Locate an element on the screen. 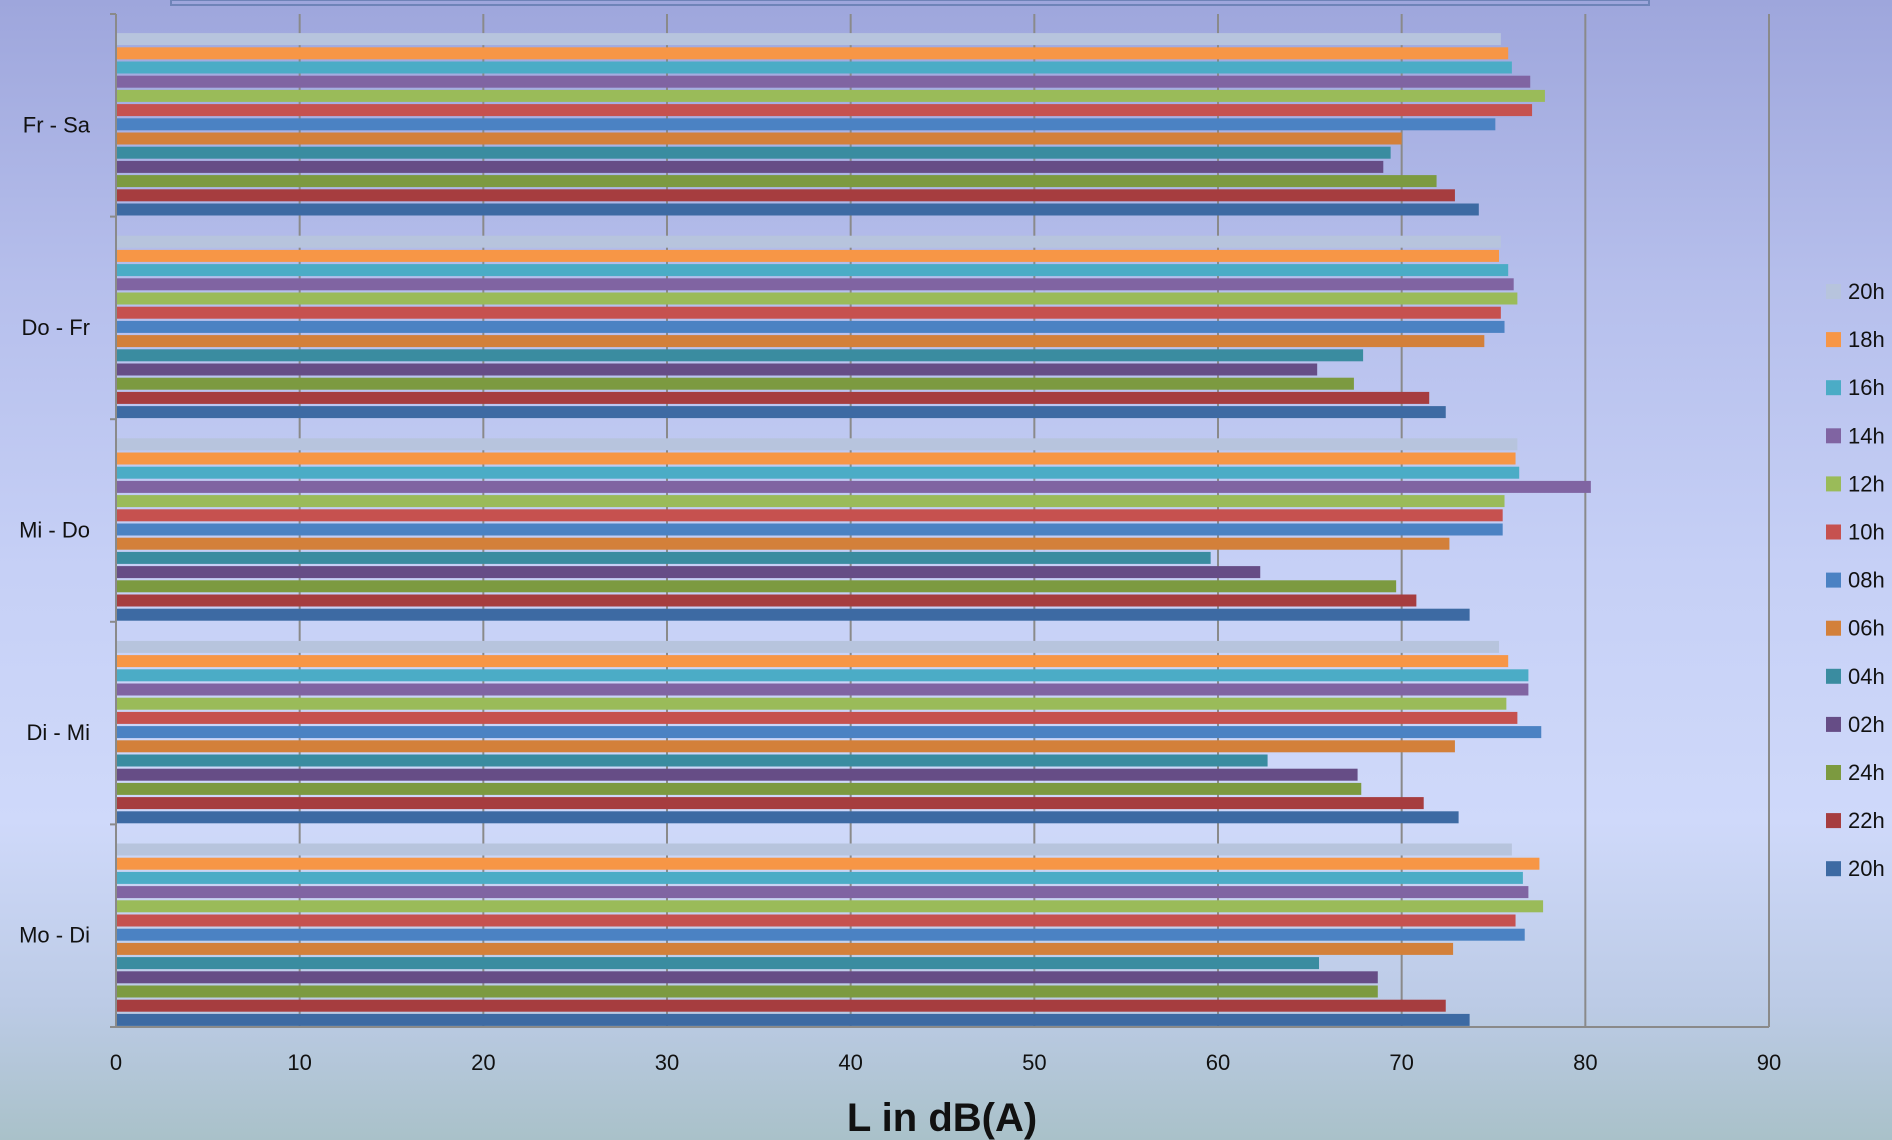 This screenshot has width=1892, height=1140. bar-16h-Di-Mi is located at coordinates (823, 675).